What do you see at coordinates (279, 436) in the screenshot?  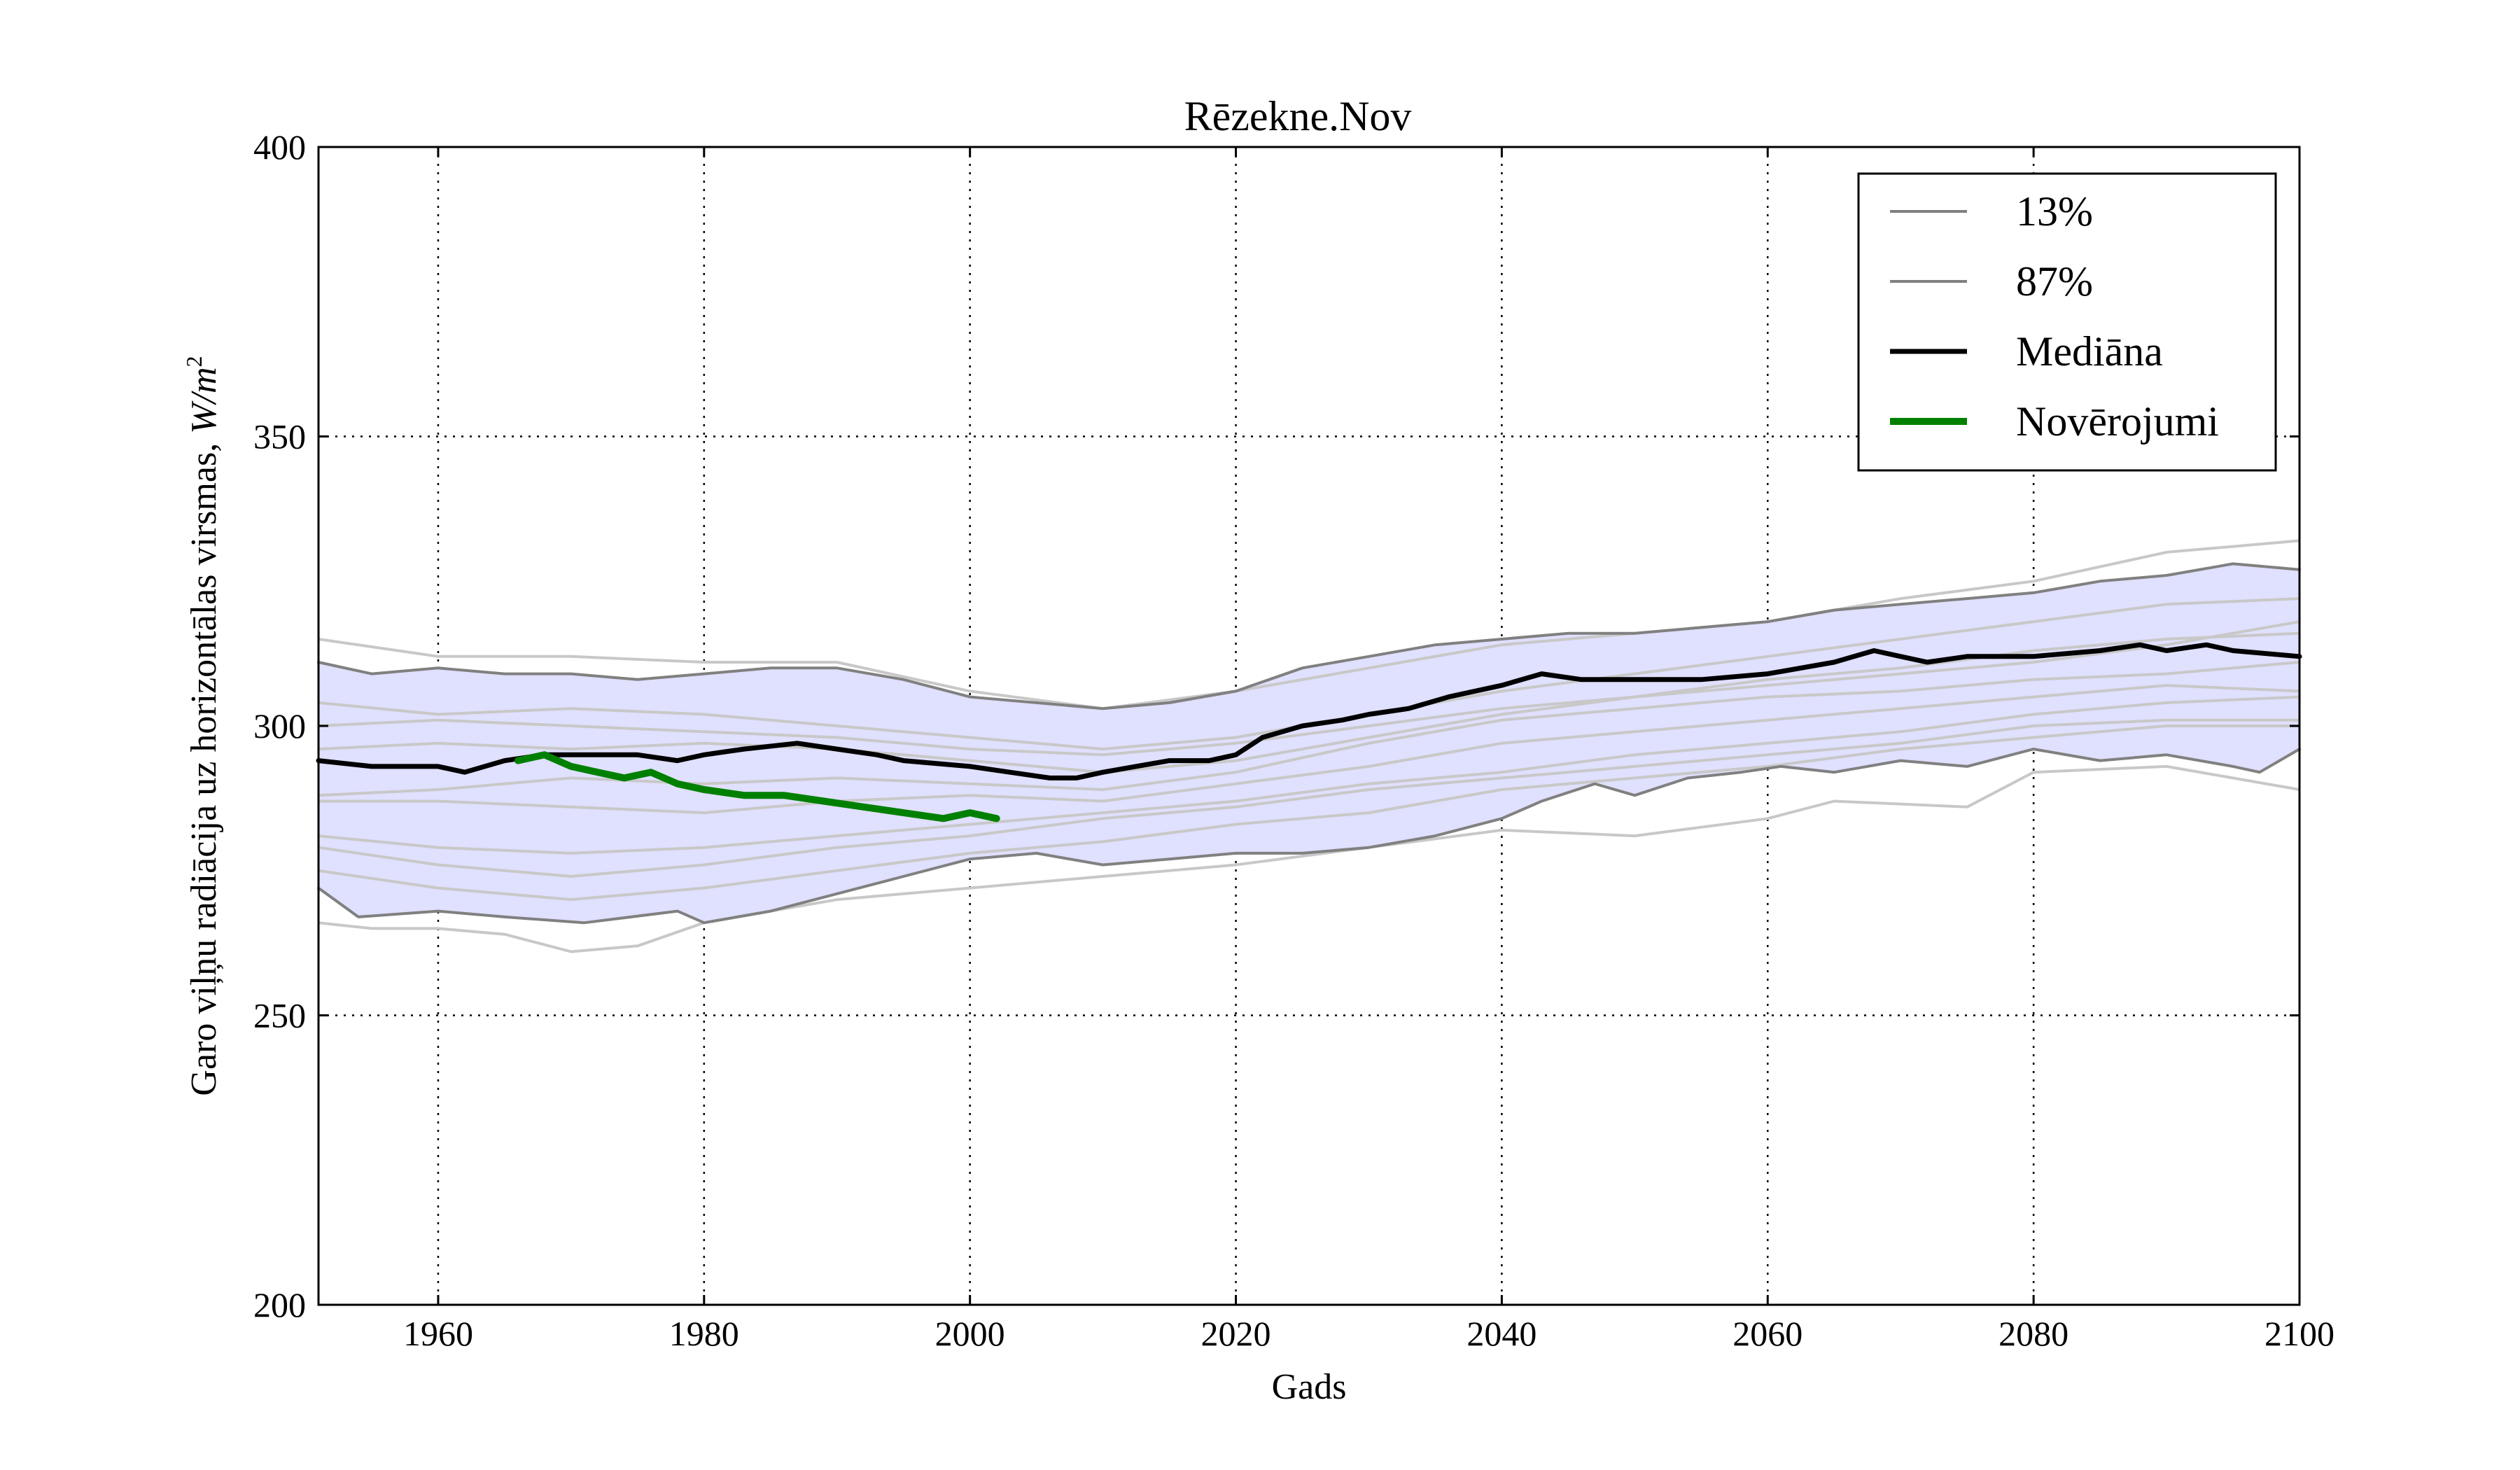 I see `y-tick-label: 350` at bounding box center [279, 436].